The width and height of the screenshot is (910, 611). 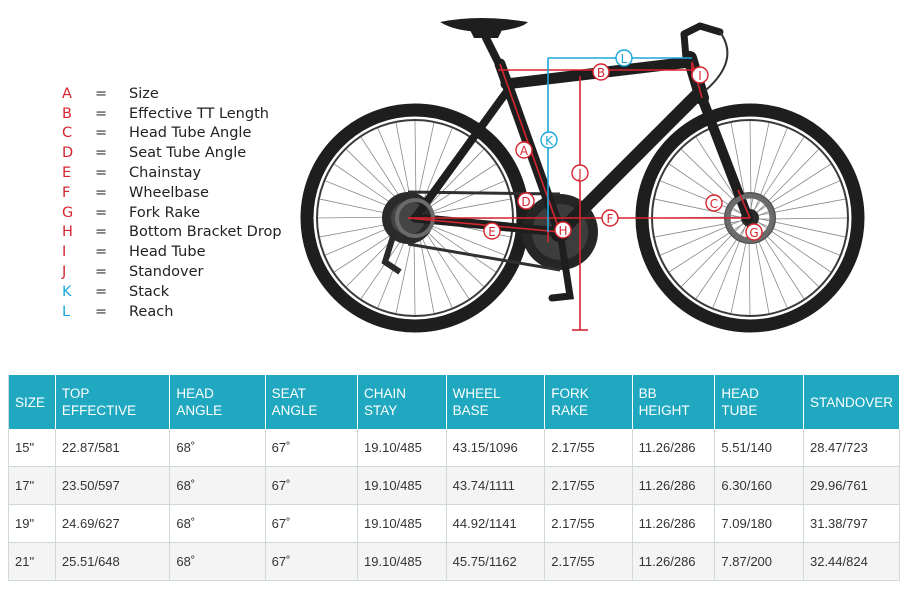 I want to click on marker-e: E, so click(x=492, y=231).